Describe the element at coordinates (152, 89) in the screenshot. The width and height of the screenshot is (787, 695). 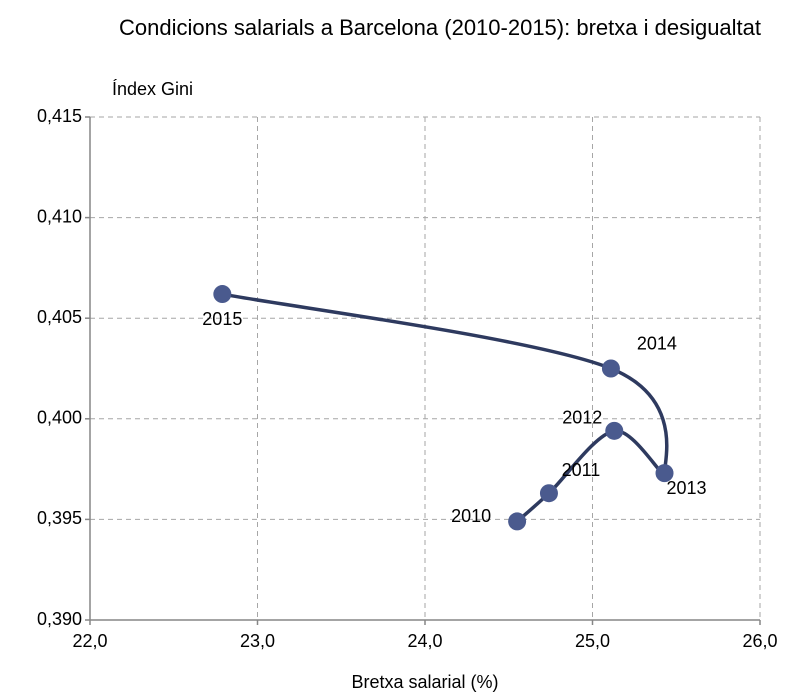
I see `y-axis-label: Índex Gini` at that location.